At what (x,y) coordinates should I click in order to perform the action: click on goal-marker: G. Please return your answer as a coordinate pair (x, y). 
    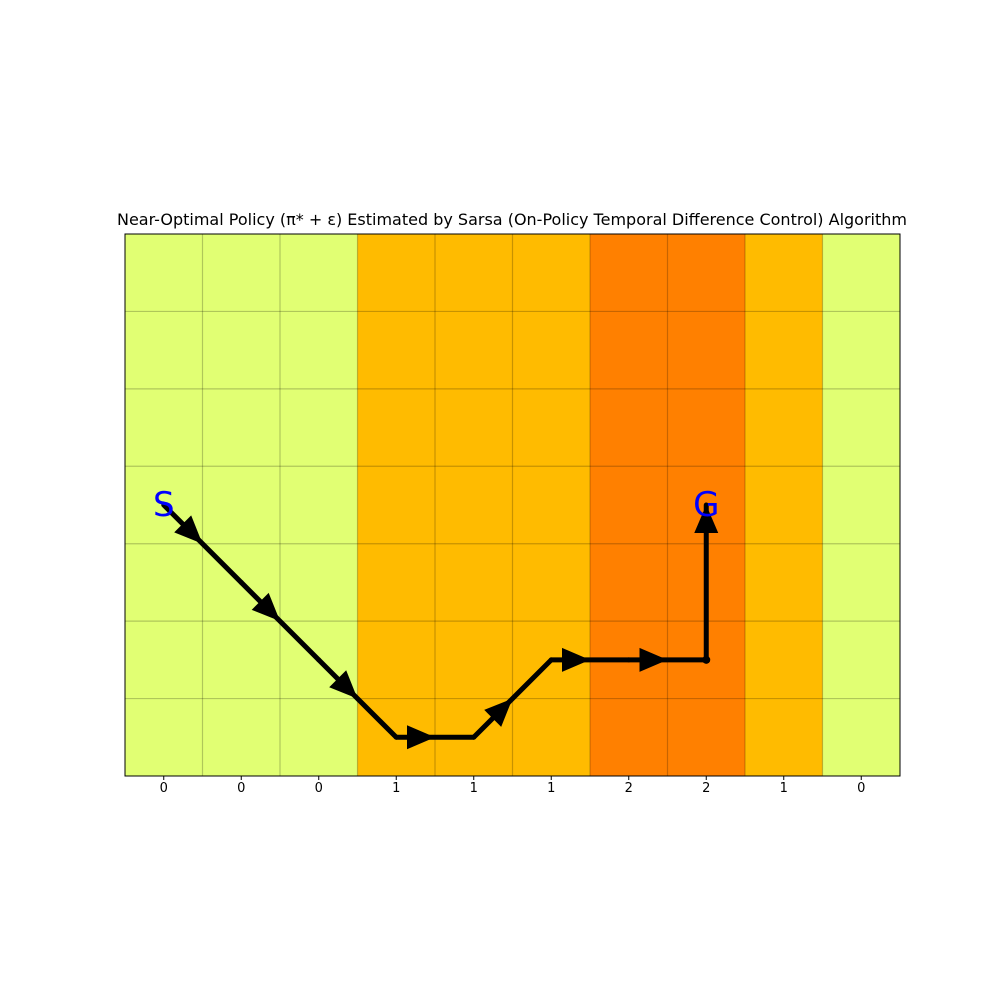
    Looking at the image, I should click on (706, 505).